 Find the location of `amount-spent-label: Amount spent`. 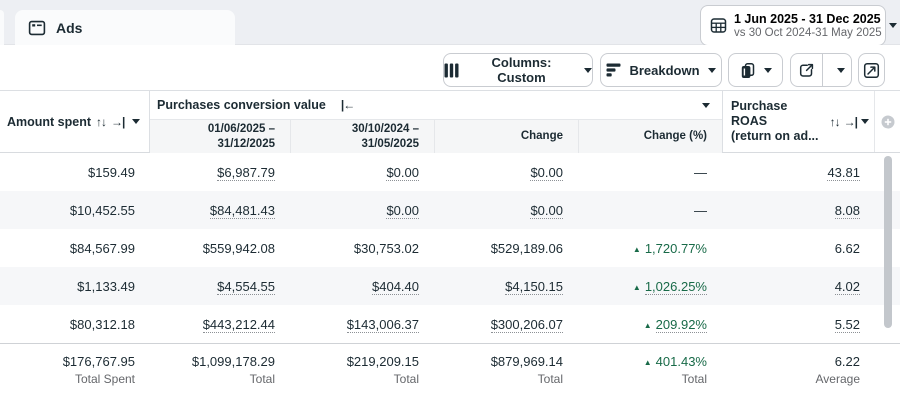

amount-spent-label: Amount spent is located at coordinates (49, 121).